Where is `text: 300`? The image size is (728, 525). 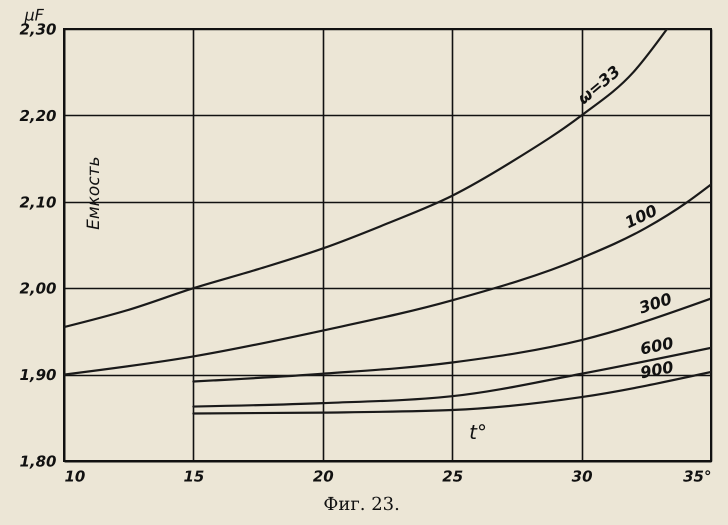
text: 300 is located at coordinates (655, 303).